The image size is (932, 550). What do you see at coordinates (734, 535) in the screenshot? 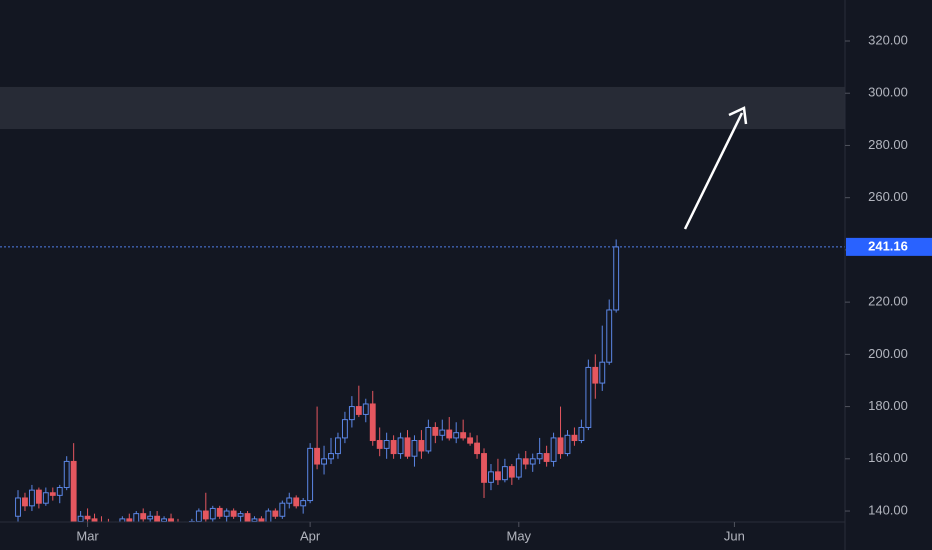
I see `x-tick-label: Jun` at bounding box center [734, 535].